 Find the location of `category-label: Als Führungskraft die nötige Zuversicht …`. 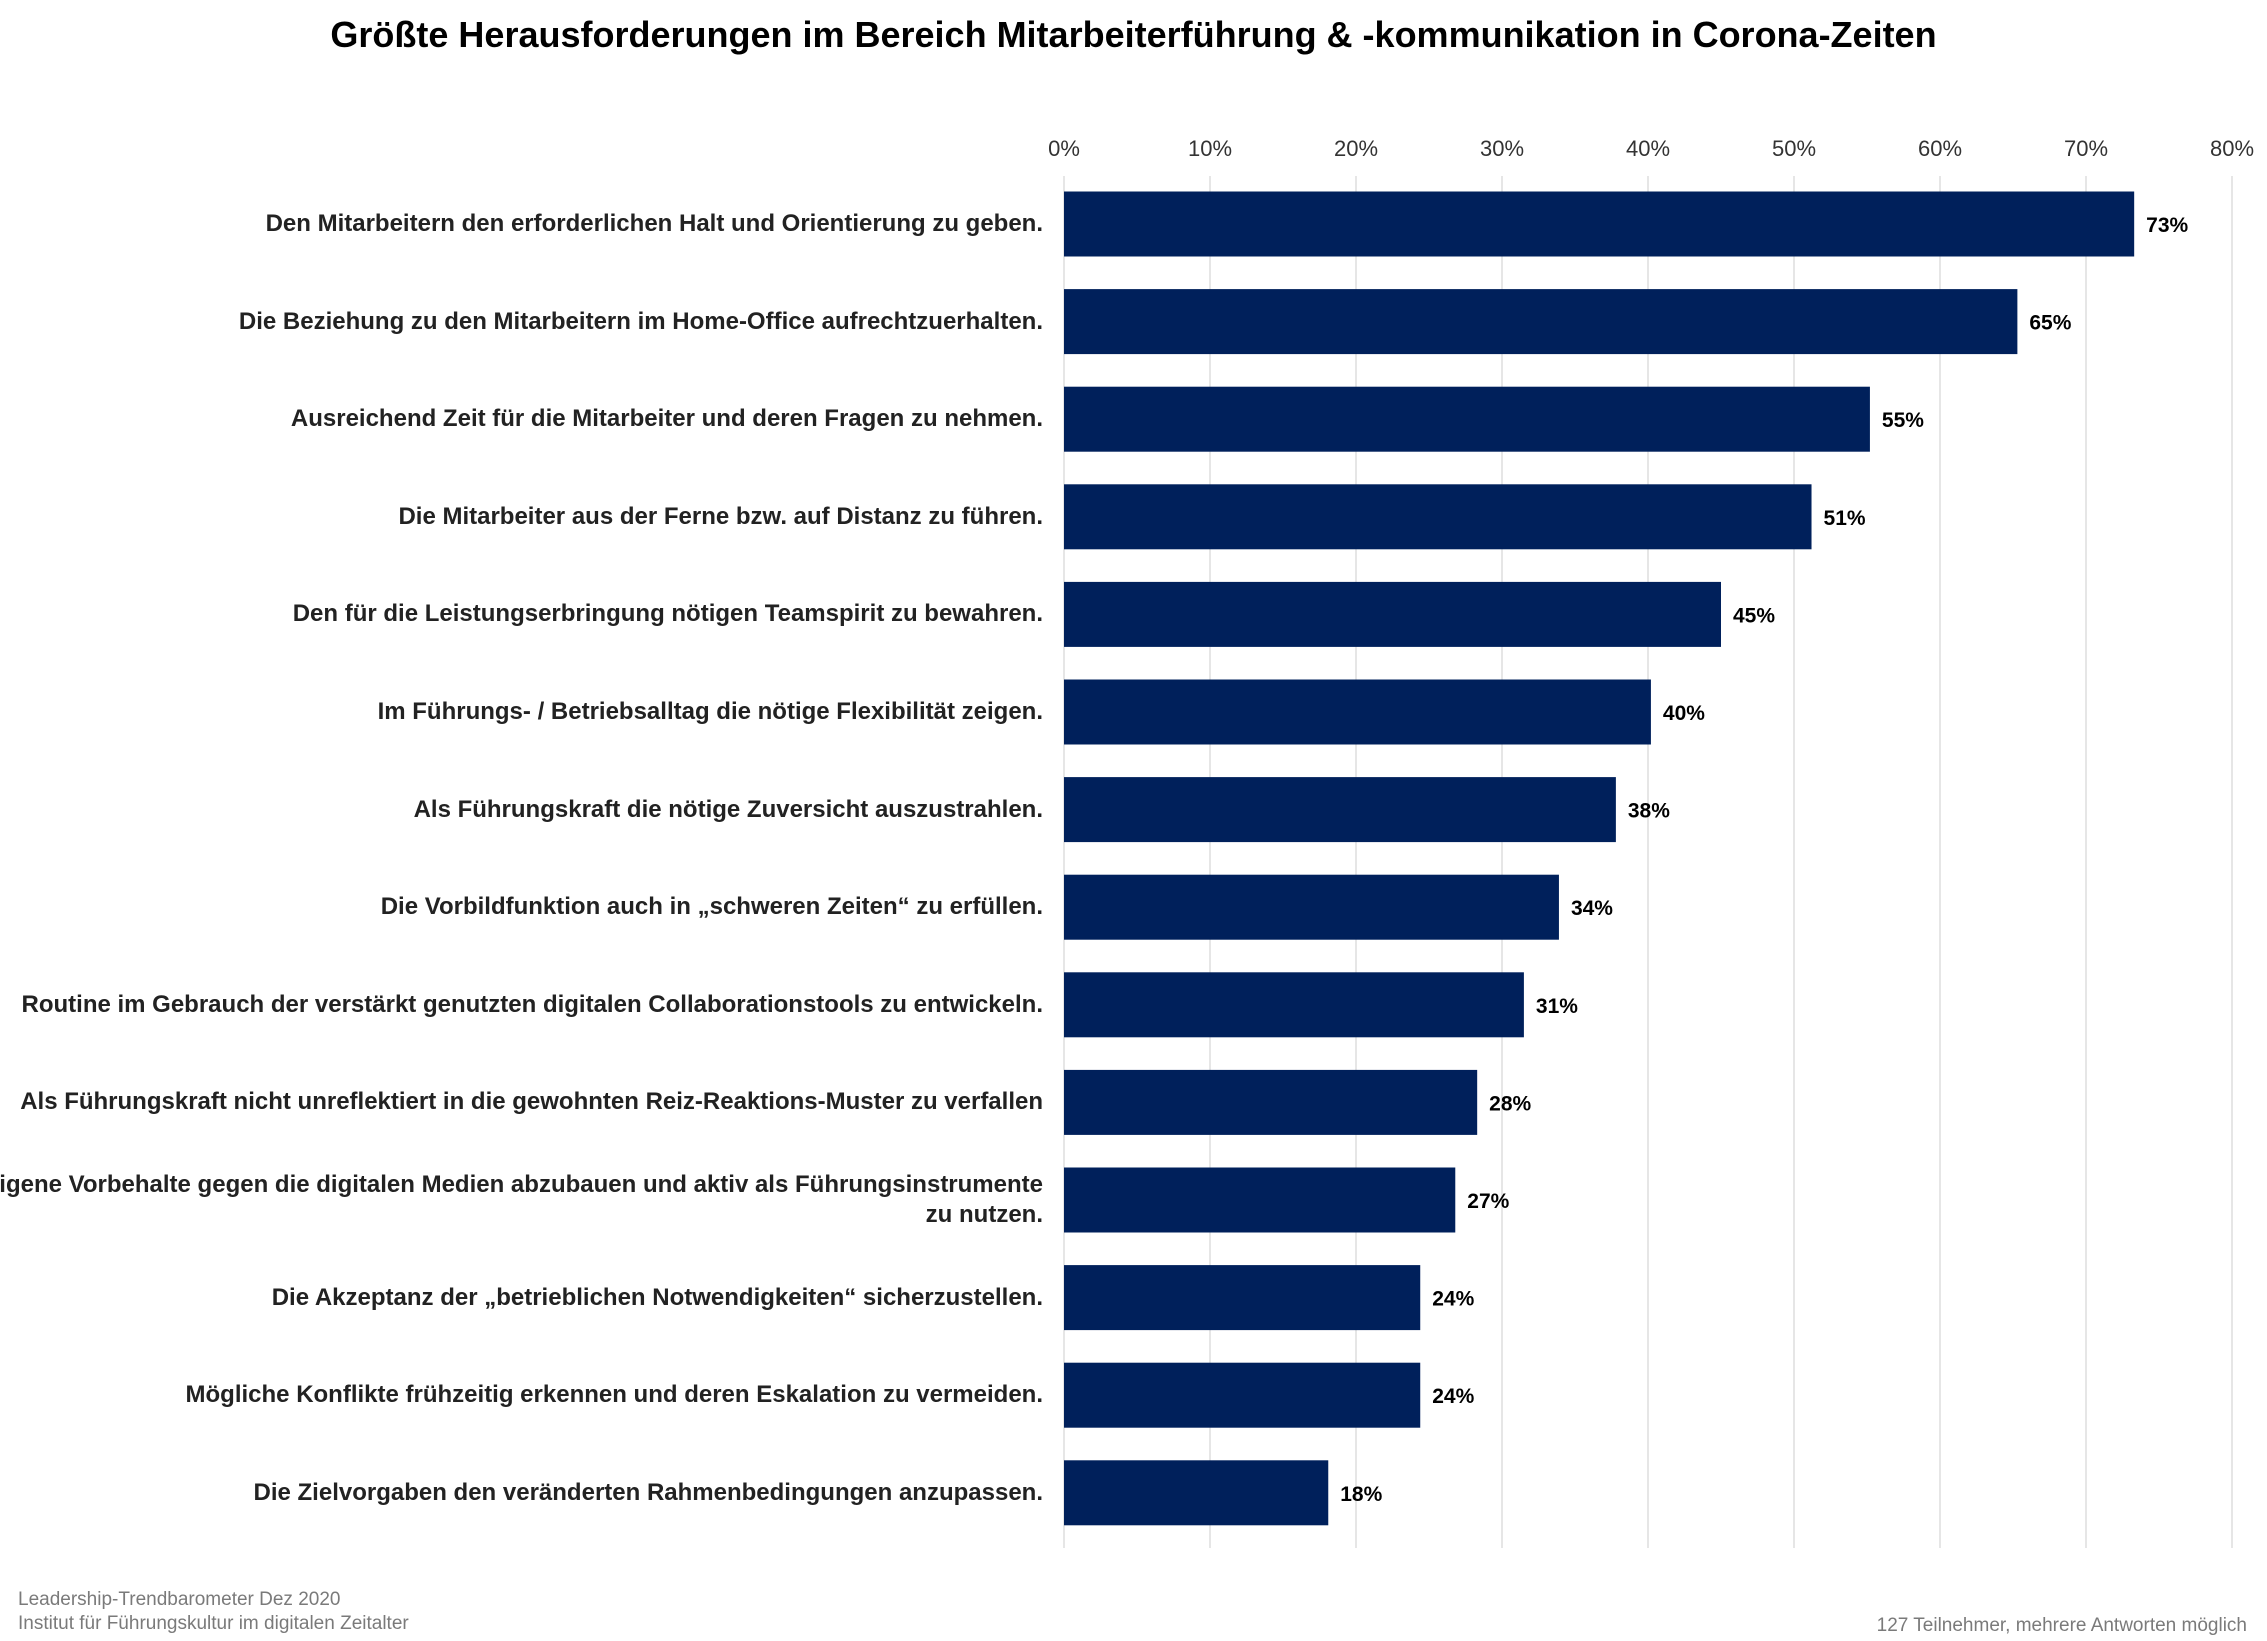

category-label: Als Führungskraft die nötige Zuversicht … is located at coordinates (728, 809).